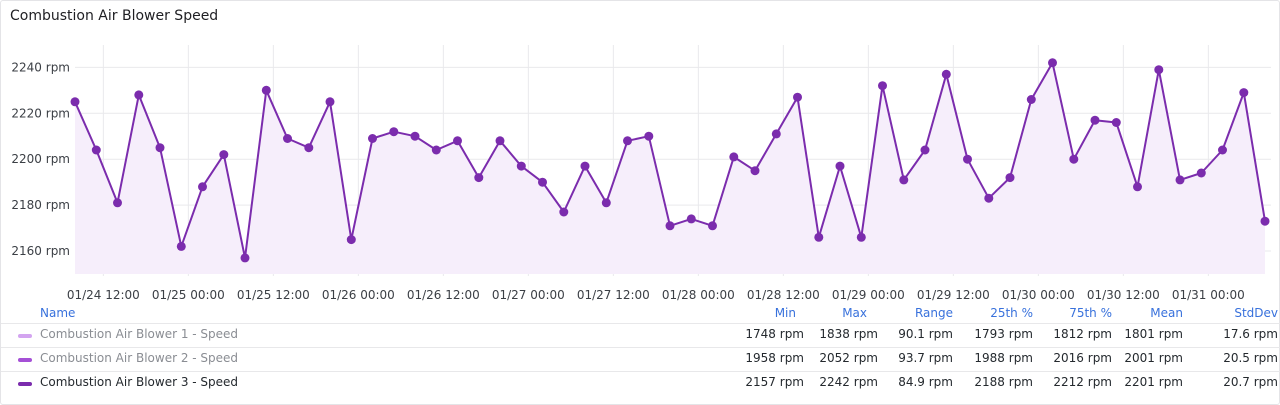 The height and width of the screenshot is (405, 1280). Describe the element at coordinates (774, 358) in the screenshot. I see `legend-min: 1958 rpm` at that location.